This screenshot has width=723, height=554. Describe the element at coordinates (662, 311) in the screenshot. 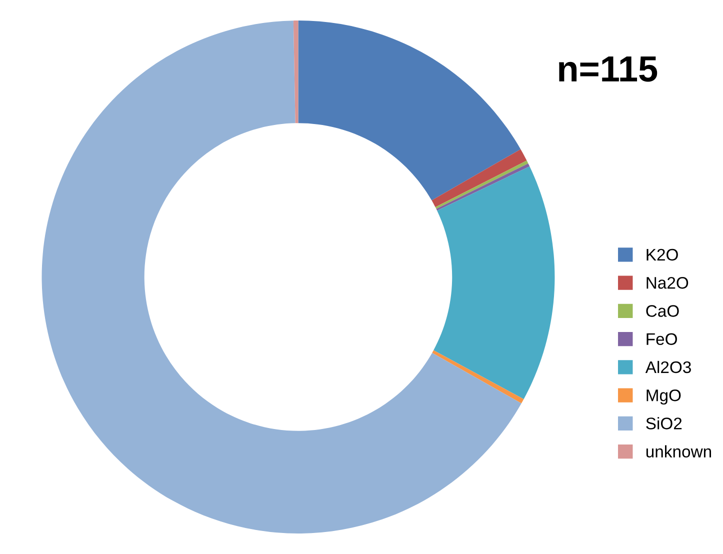

I see `legend-label: CaO` at that location.